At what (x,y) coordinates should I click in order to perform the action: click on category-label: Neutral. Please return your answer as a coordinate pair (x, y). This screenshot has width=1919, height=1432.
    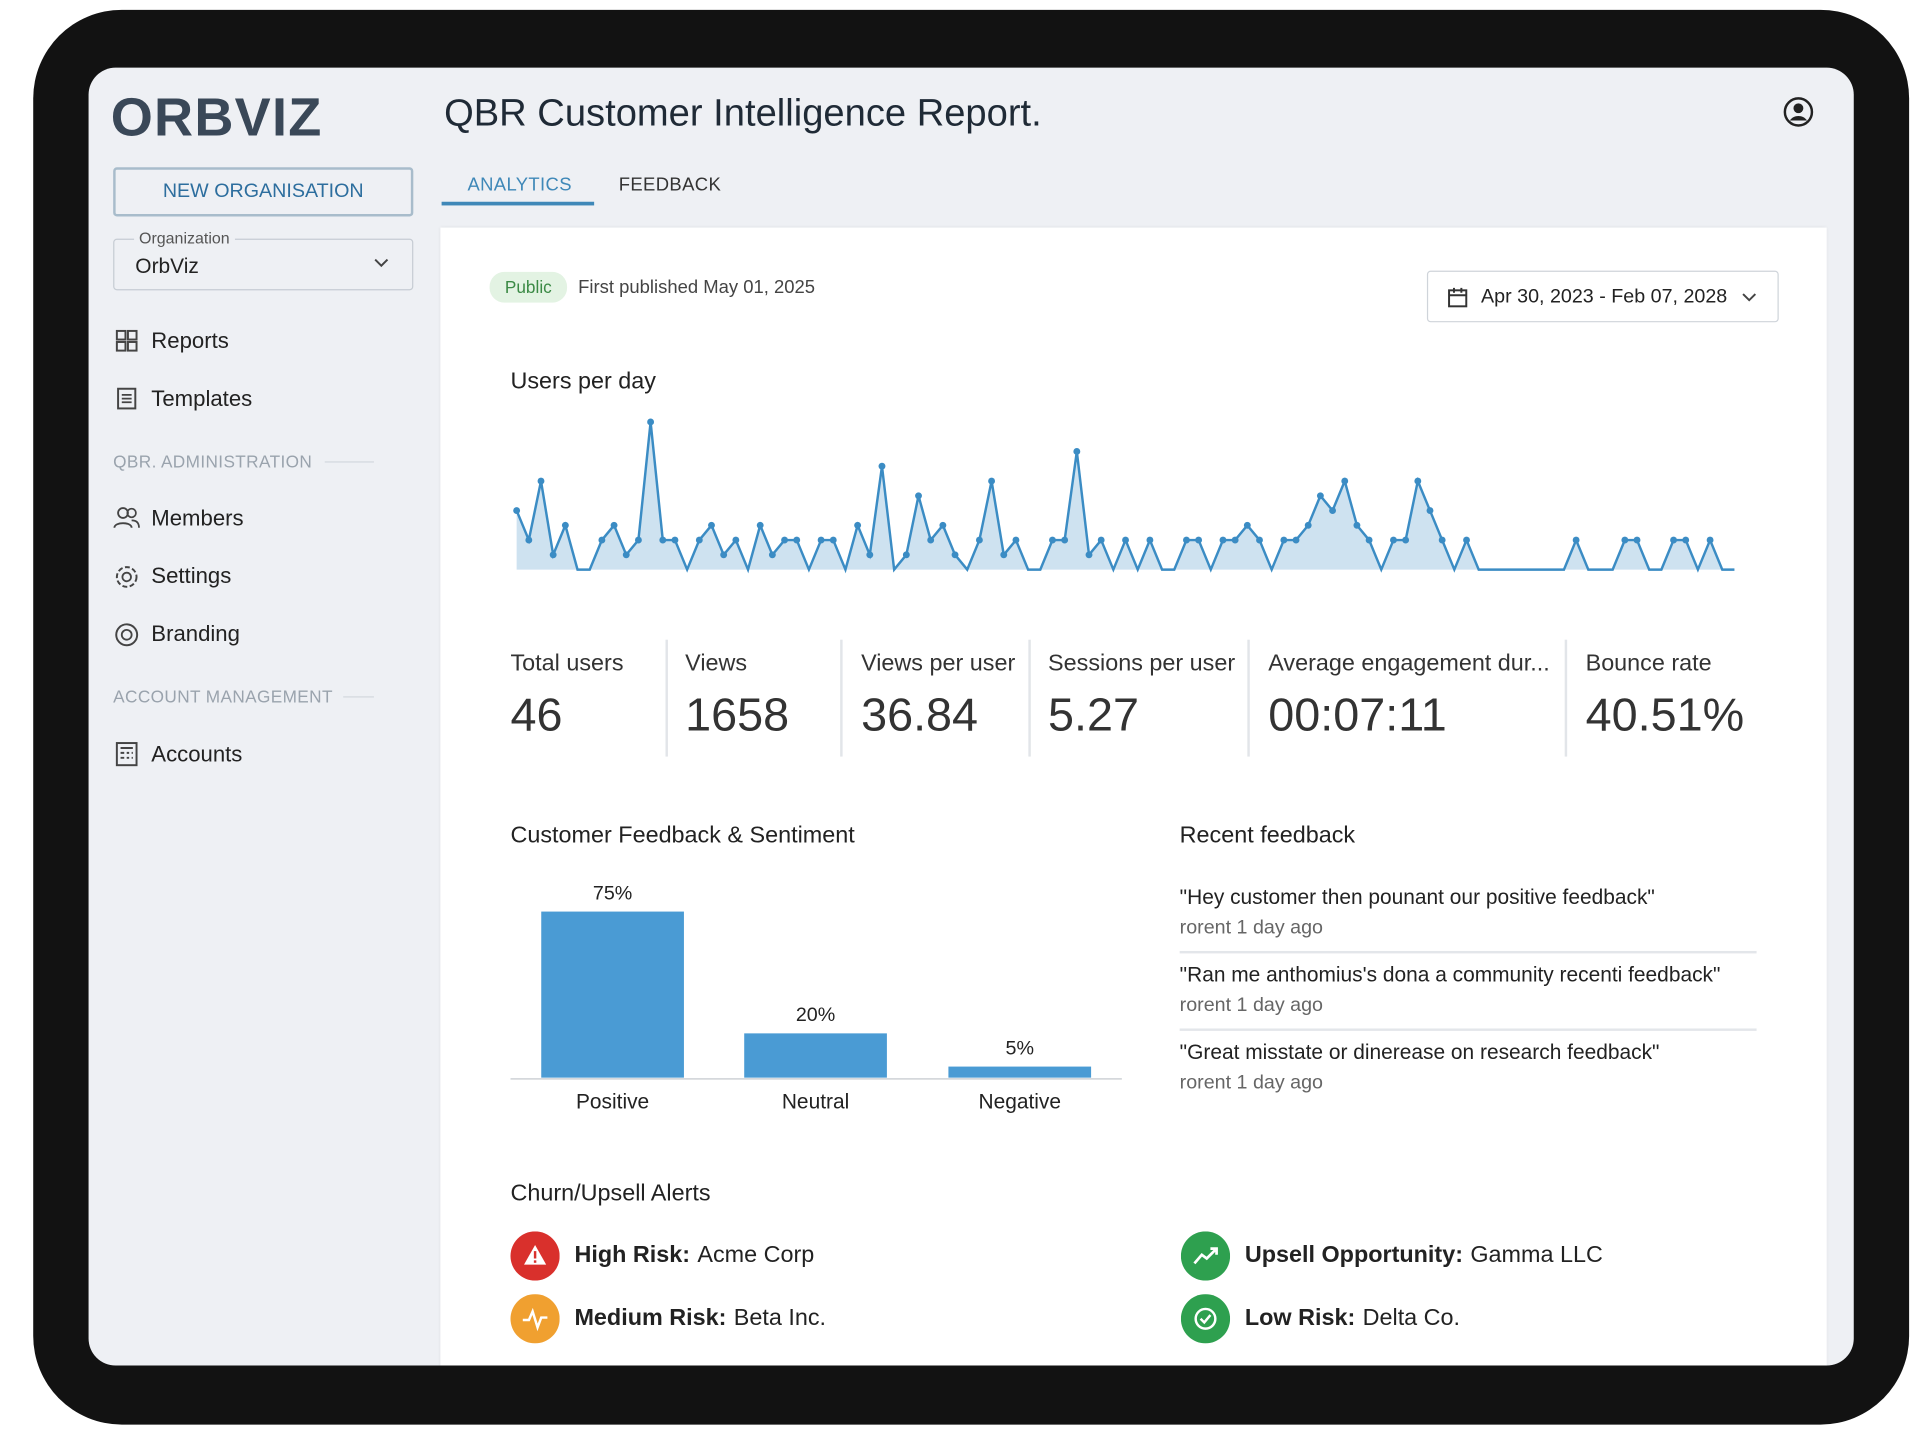
    Looking at the image, I should click on (815, 1101).